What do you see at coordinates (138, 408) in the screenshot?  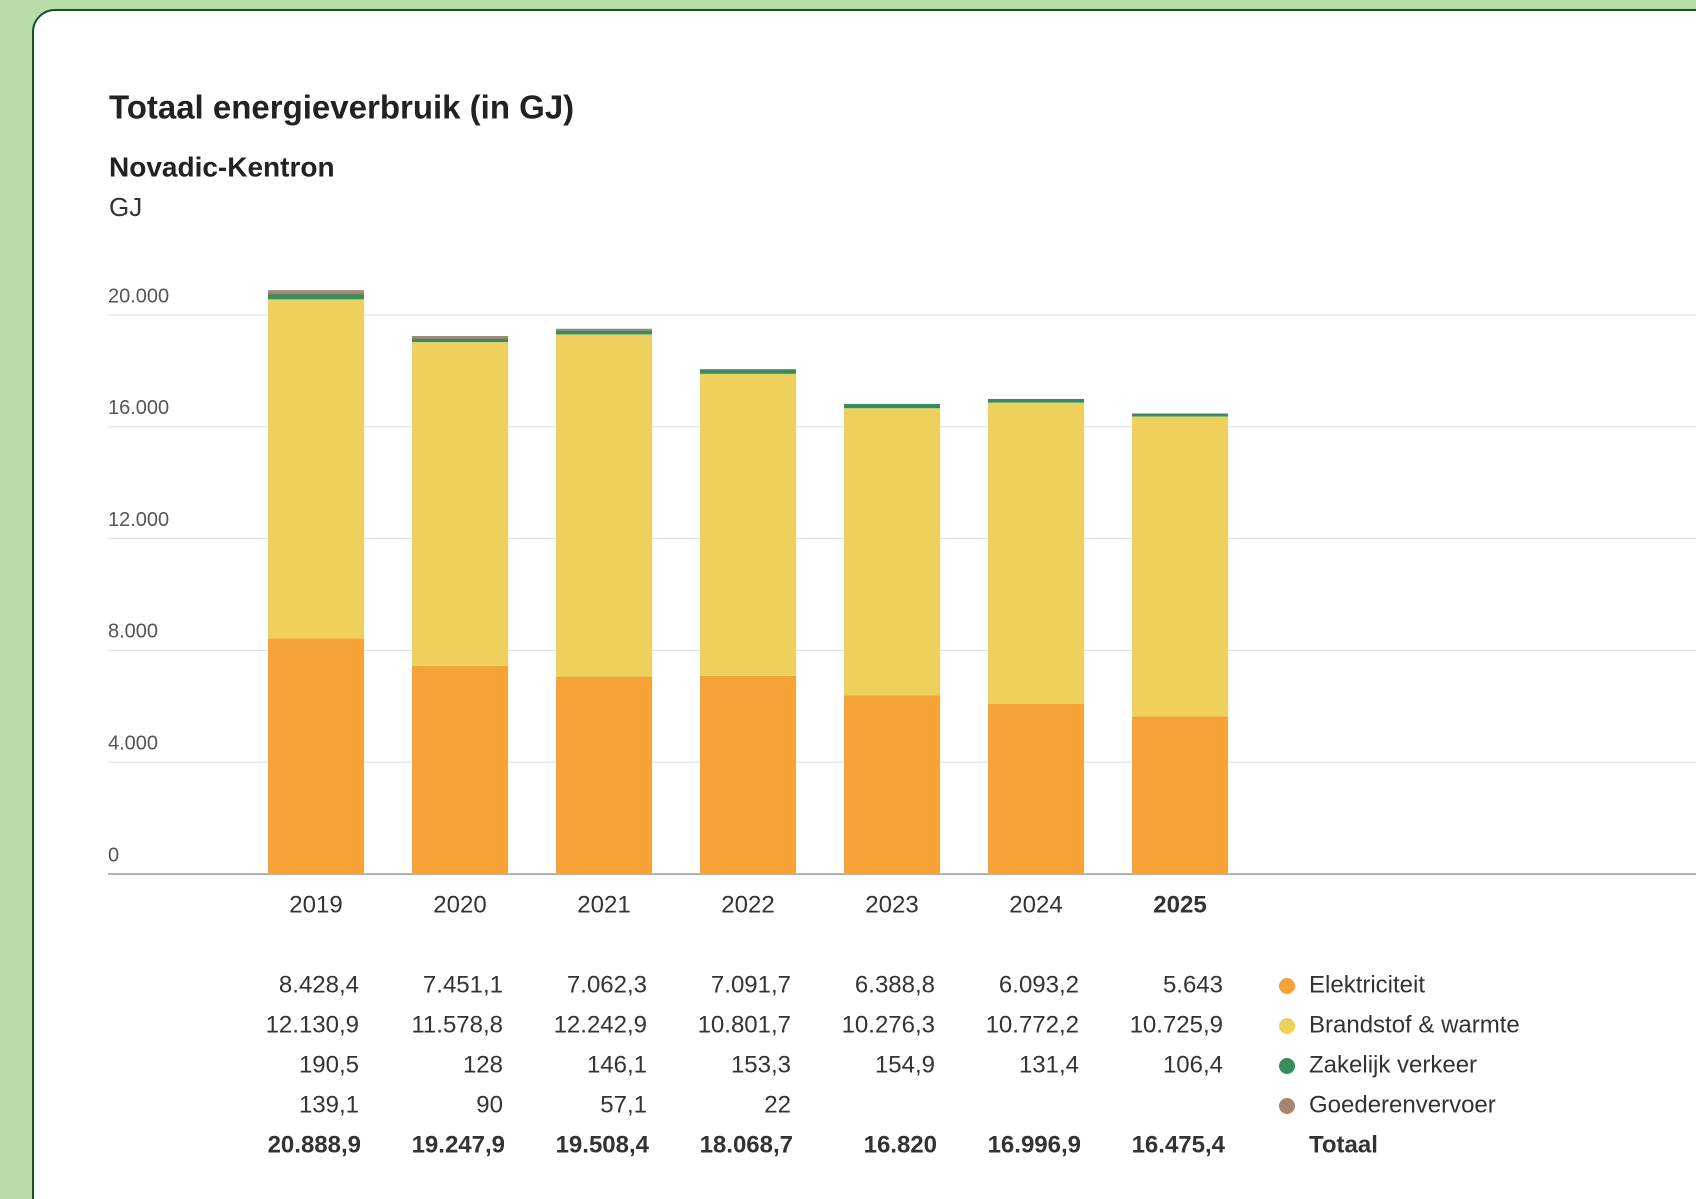 I see `y-tick-label: 16.000` at bounding box center [138, 408].